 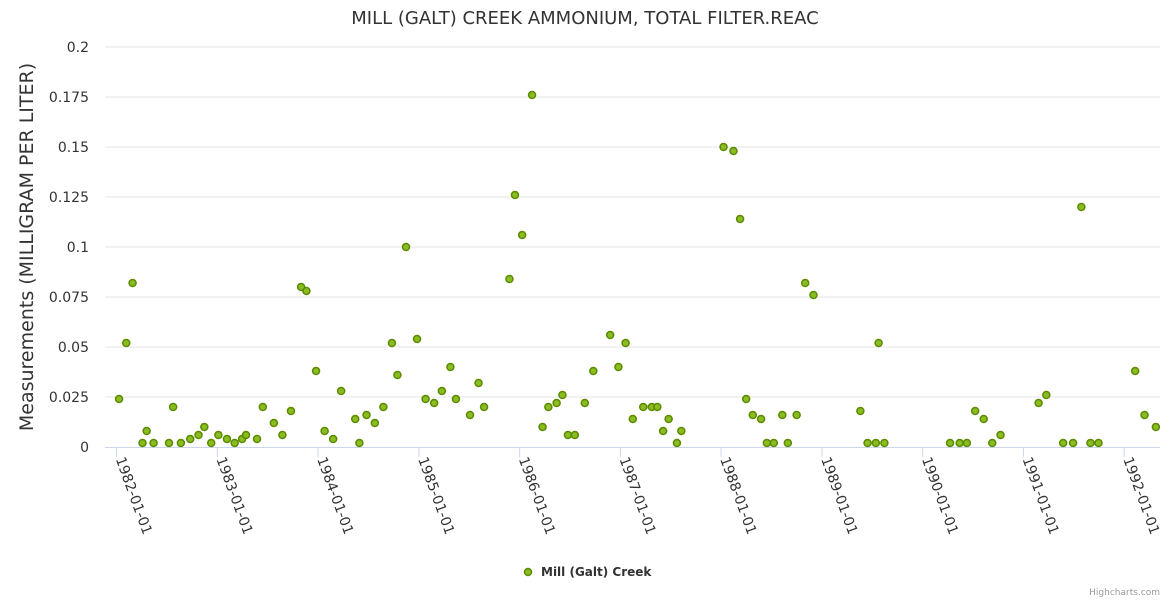 I want to click on legend-item-label: Mill (Galt) Creek, so click(x=596, y=572).